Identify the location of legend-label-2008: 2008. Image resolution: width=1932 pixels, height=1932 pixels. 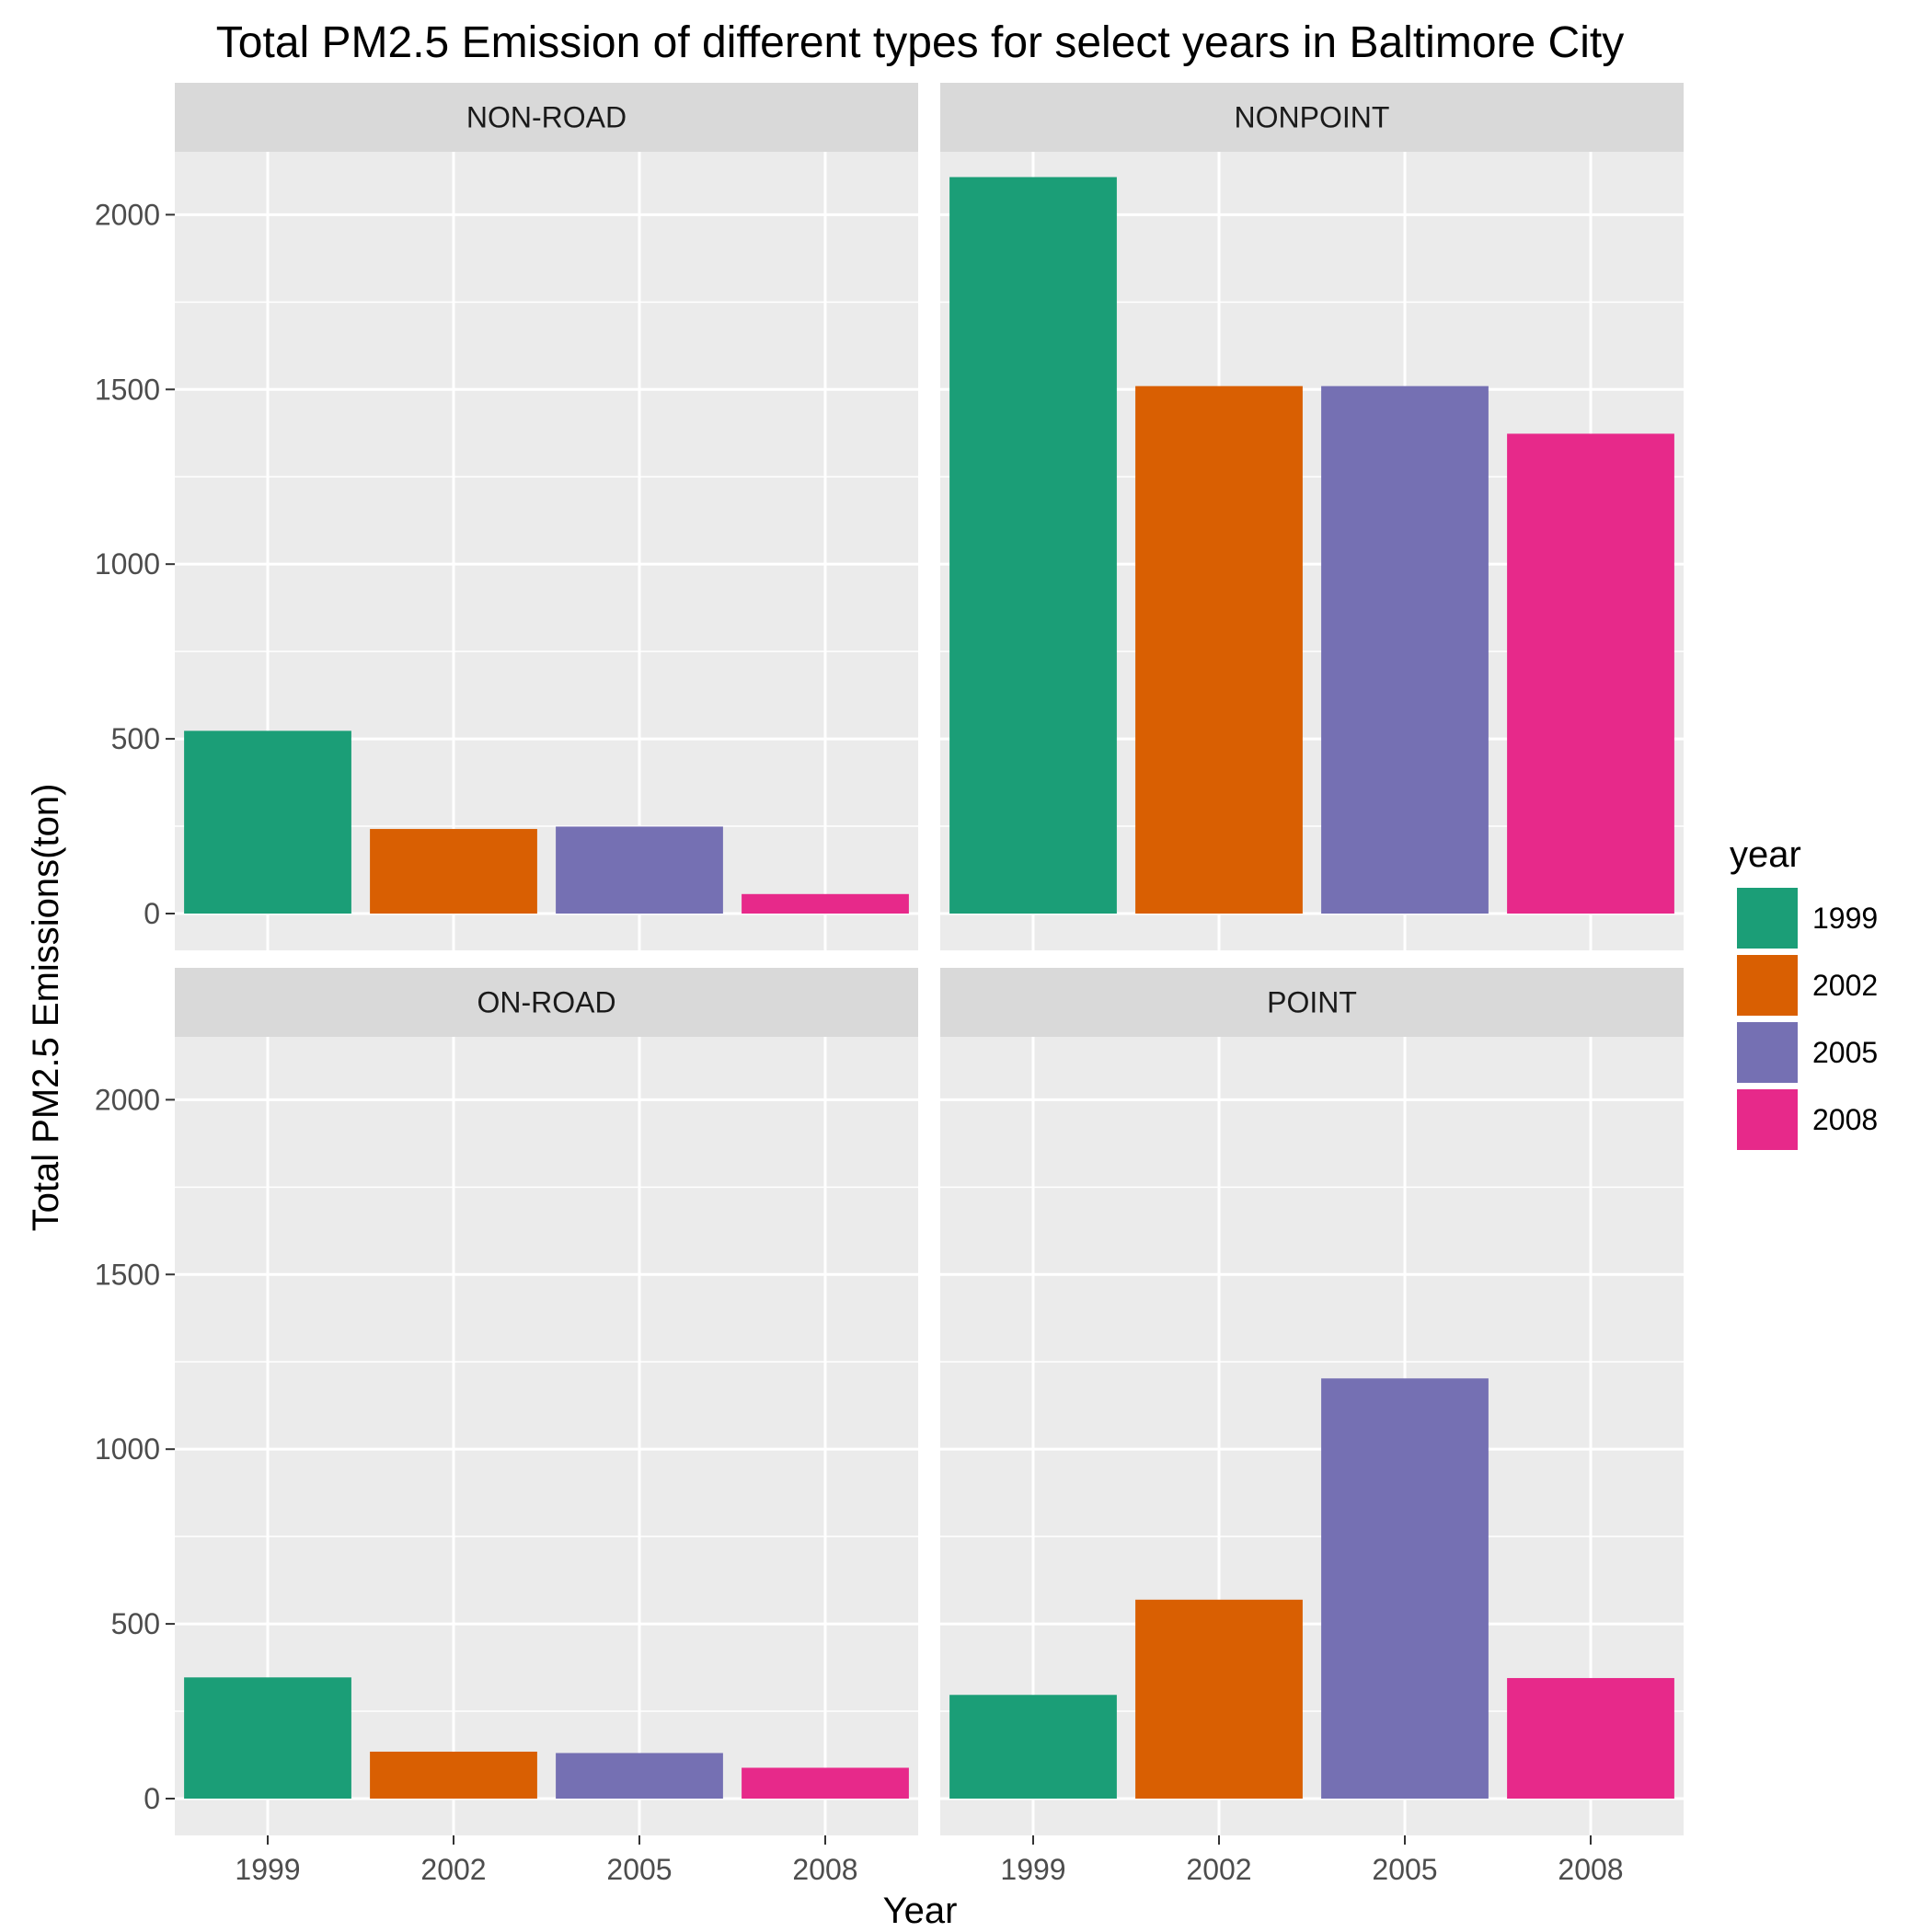
(1845, 1119).